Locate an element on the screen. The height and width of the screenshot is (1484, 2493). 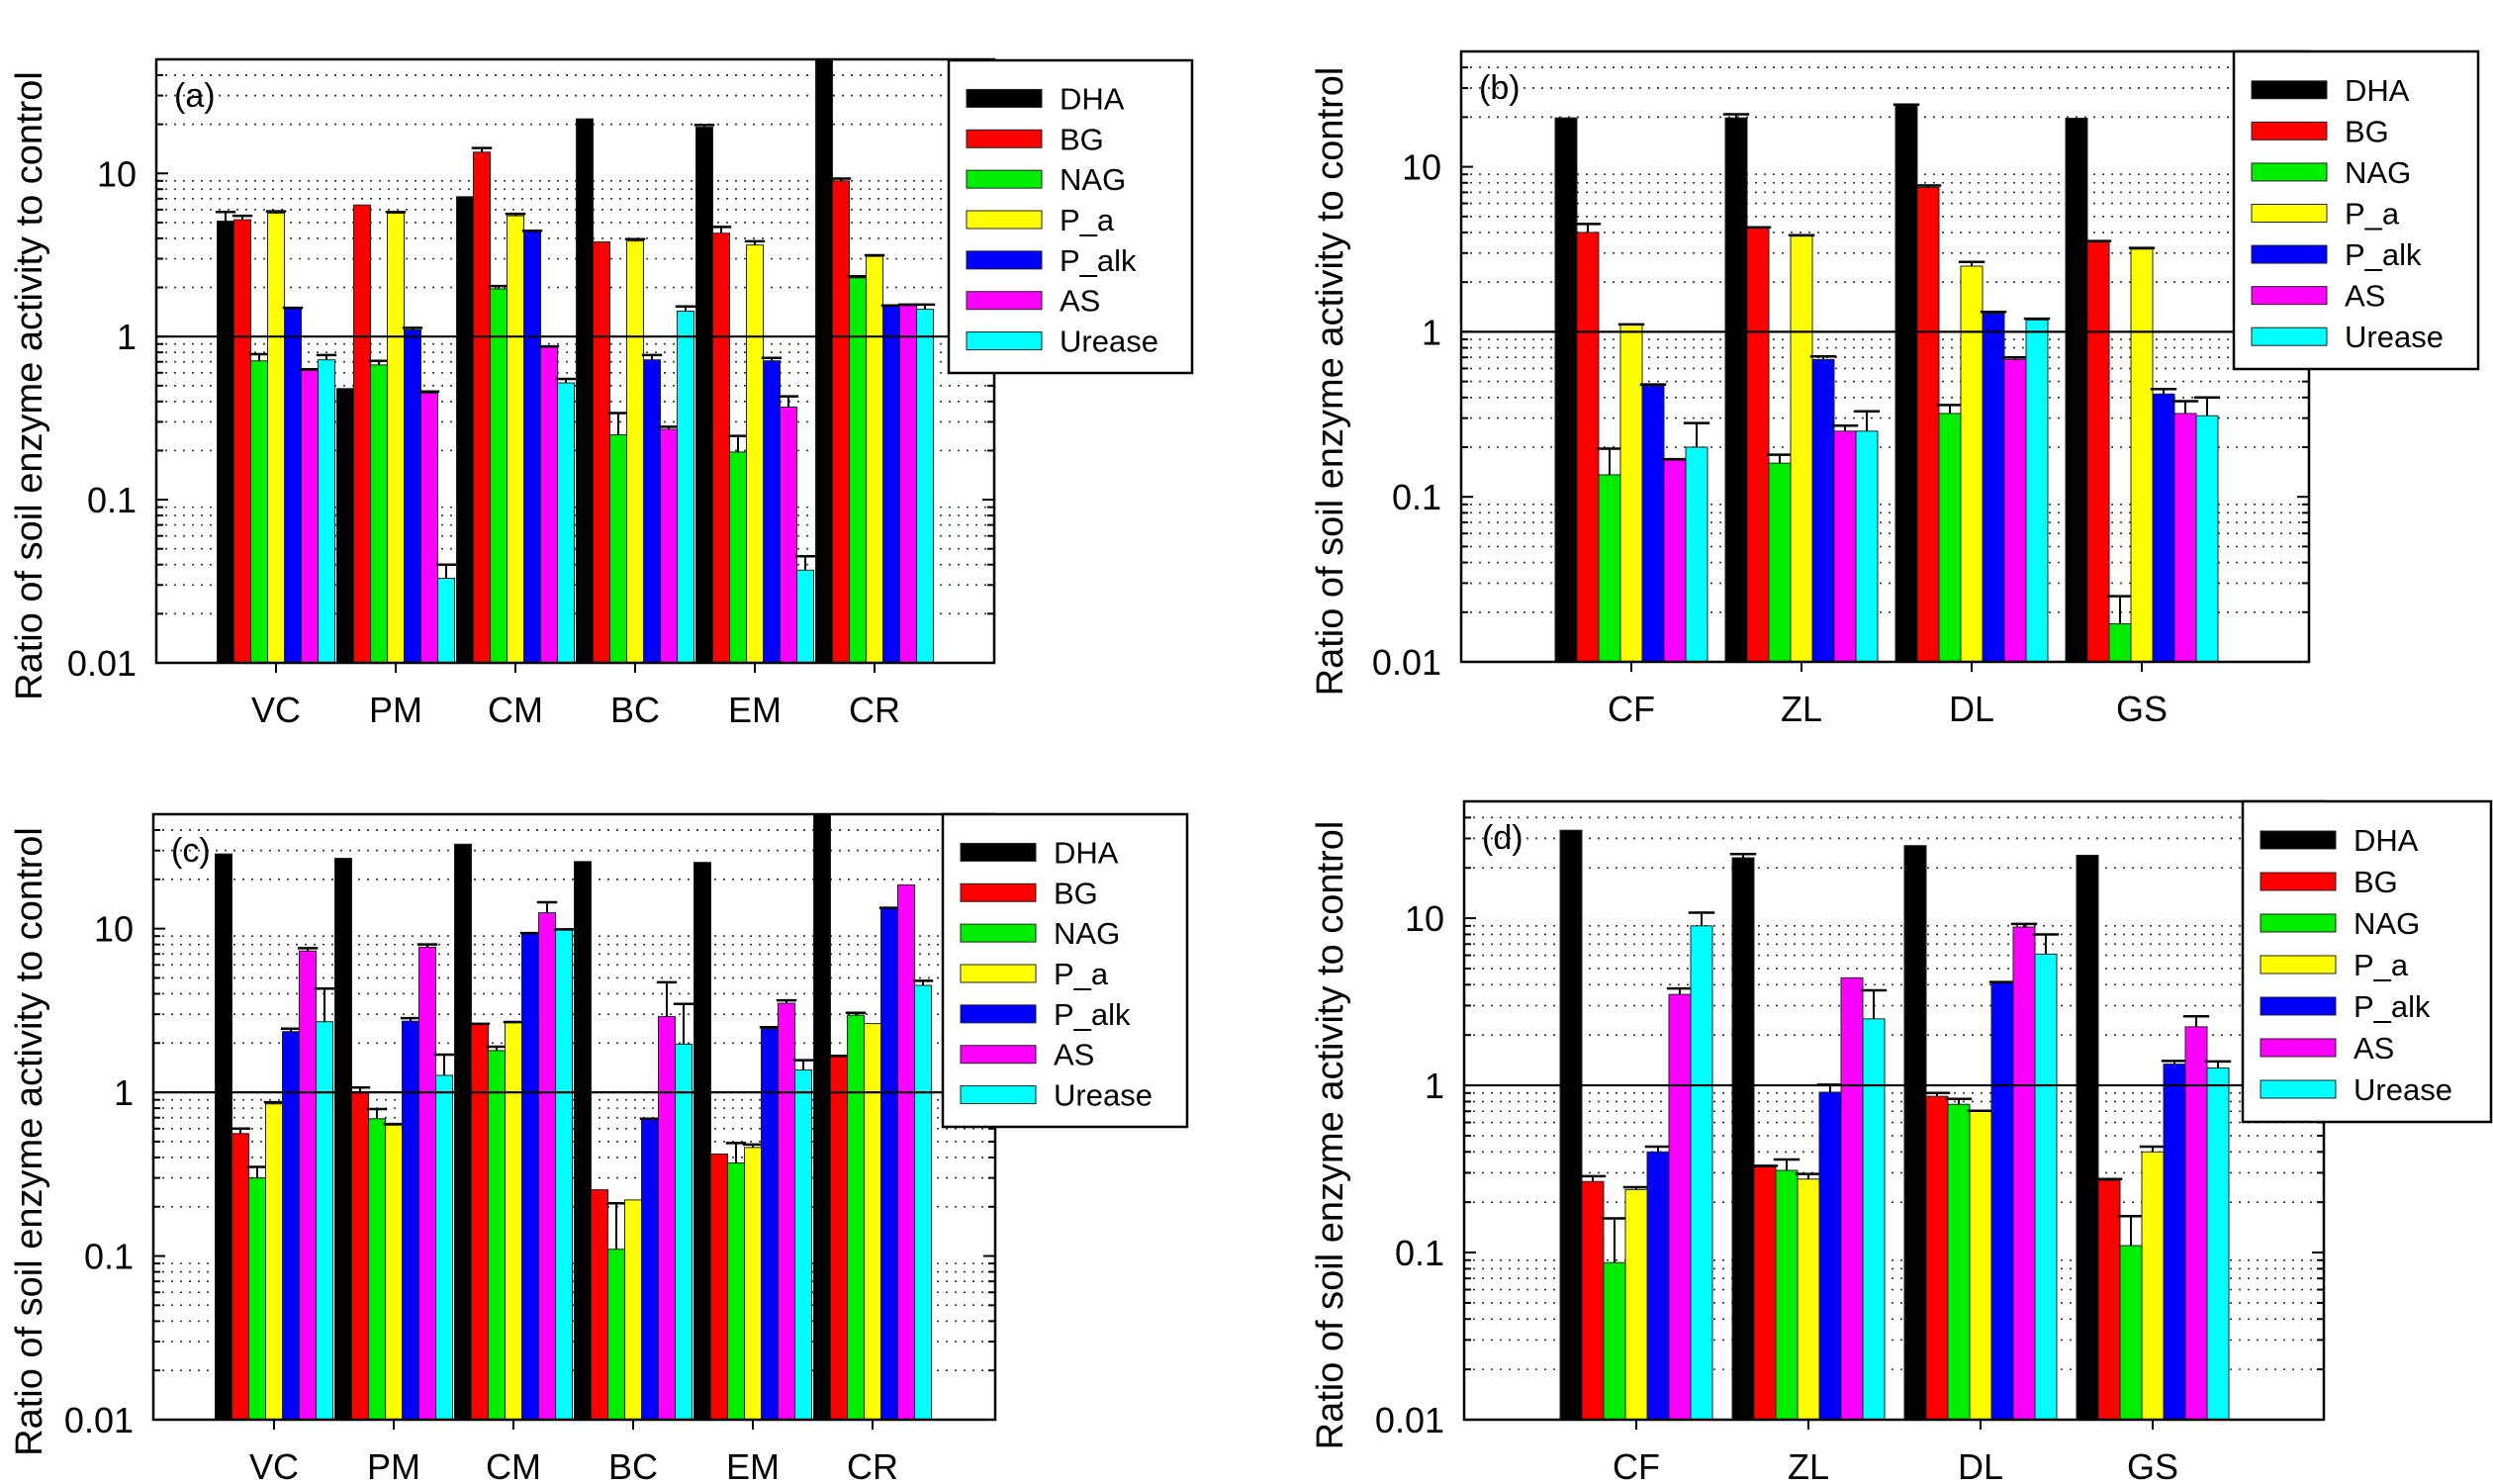
bar-dha-zl is located at coordinates (1736, 390).